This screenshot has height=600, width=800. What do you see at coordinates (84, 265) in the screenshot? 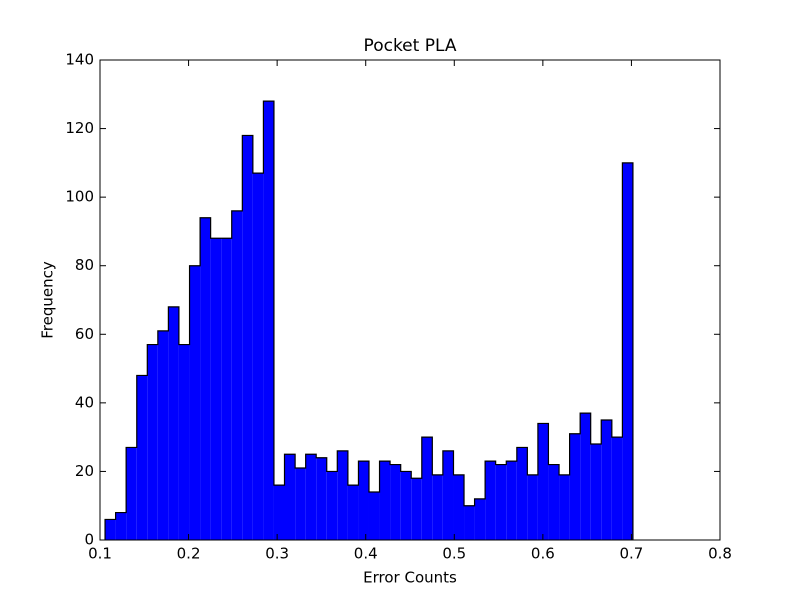
I see `y-tick-label: 80` at bounding box center [84, 265].